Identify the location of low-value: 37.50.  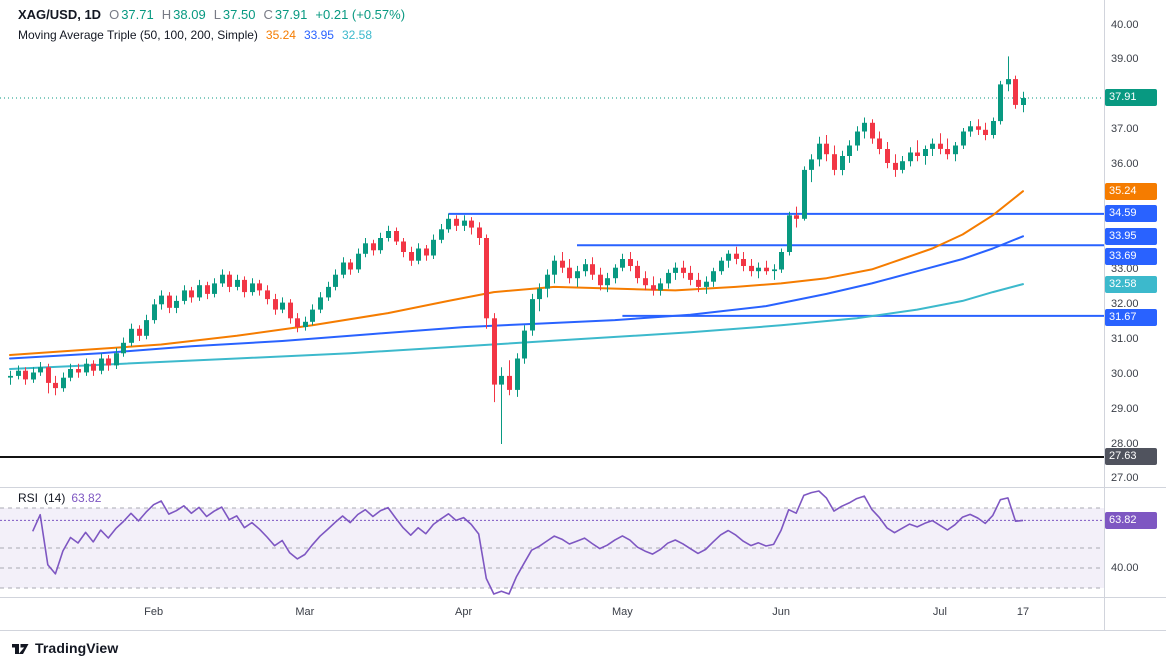
(239, 14).